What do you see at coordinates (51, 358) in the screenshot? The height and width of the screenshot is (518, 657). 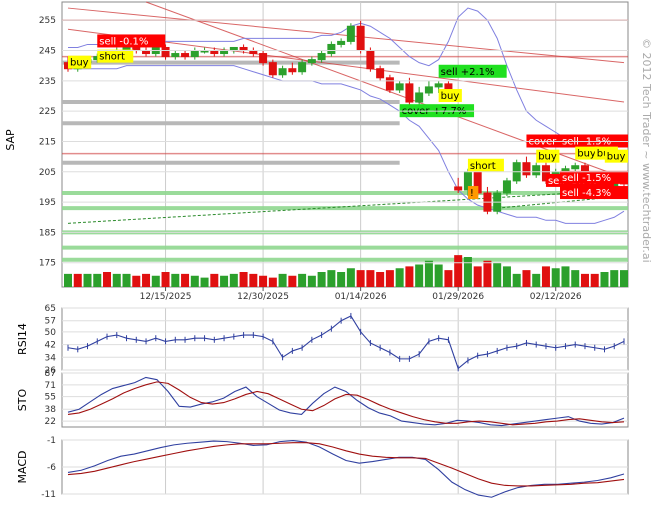 I see `rsi-tick-label: 34` at bounding box center [51, 358].